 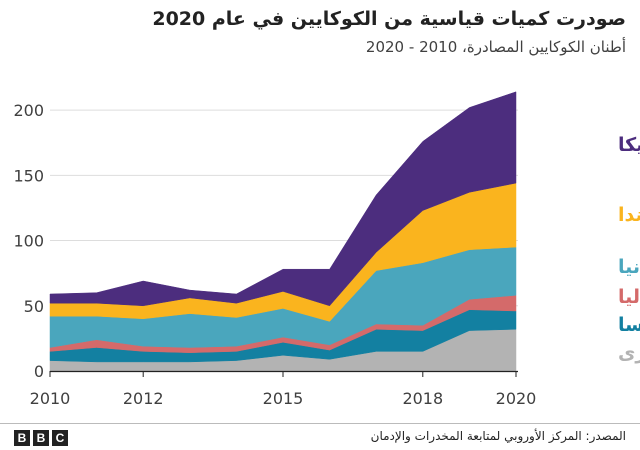 What do you see at coordinates (28, 175) in the screenshot?
I see `y-tick-label: 150` at bounding box center [28, 175].